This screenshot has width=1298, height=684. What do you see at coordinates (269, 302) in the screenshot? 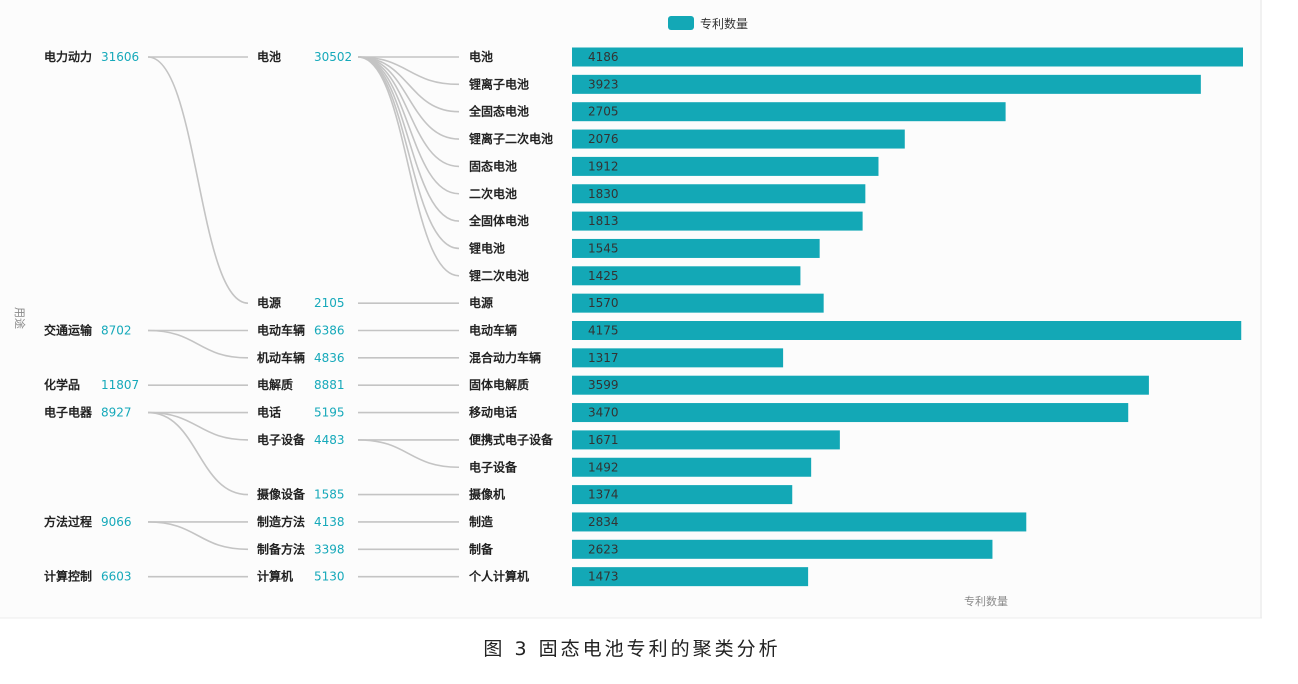
I see `level2-node-label: 电源` at bounding box center [269, 302].